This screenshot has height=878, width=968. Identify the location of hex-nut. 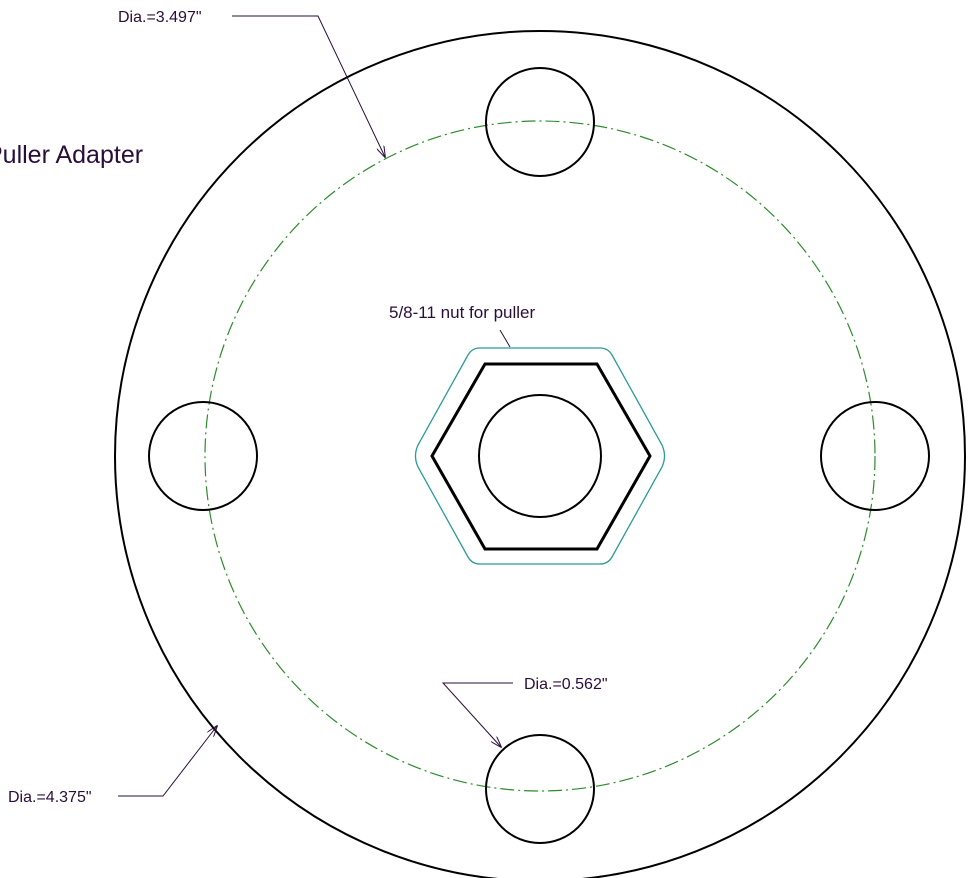
(541, 456).